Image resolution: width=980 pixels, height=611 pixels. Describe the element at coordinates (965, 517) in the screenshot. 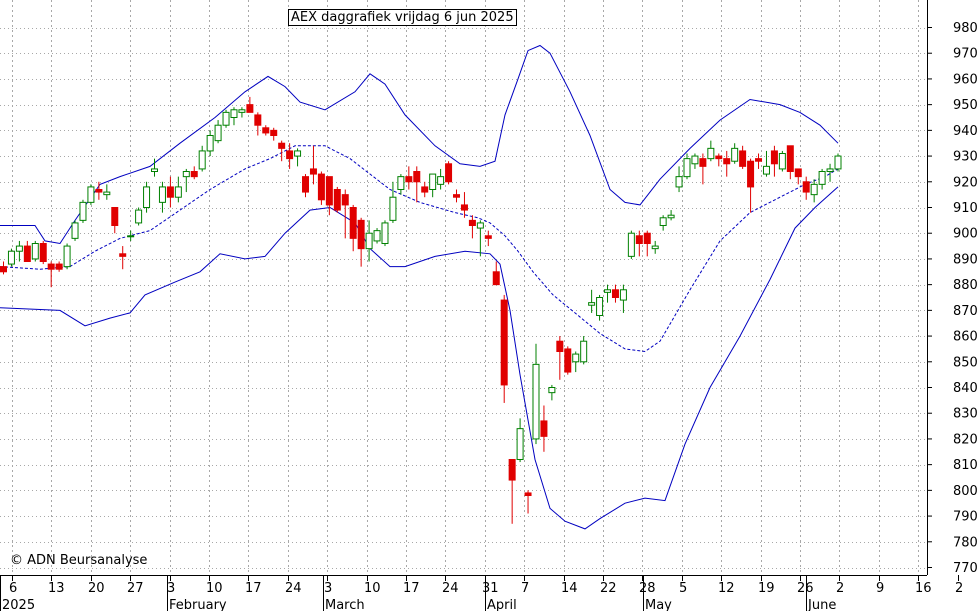

I see `y-tick-label: 790` at that location.